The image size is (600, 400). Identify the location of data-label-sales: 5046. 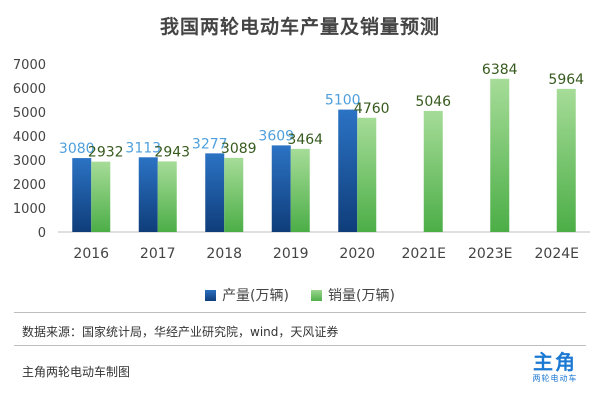
(433, 102).